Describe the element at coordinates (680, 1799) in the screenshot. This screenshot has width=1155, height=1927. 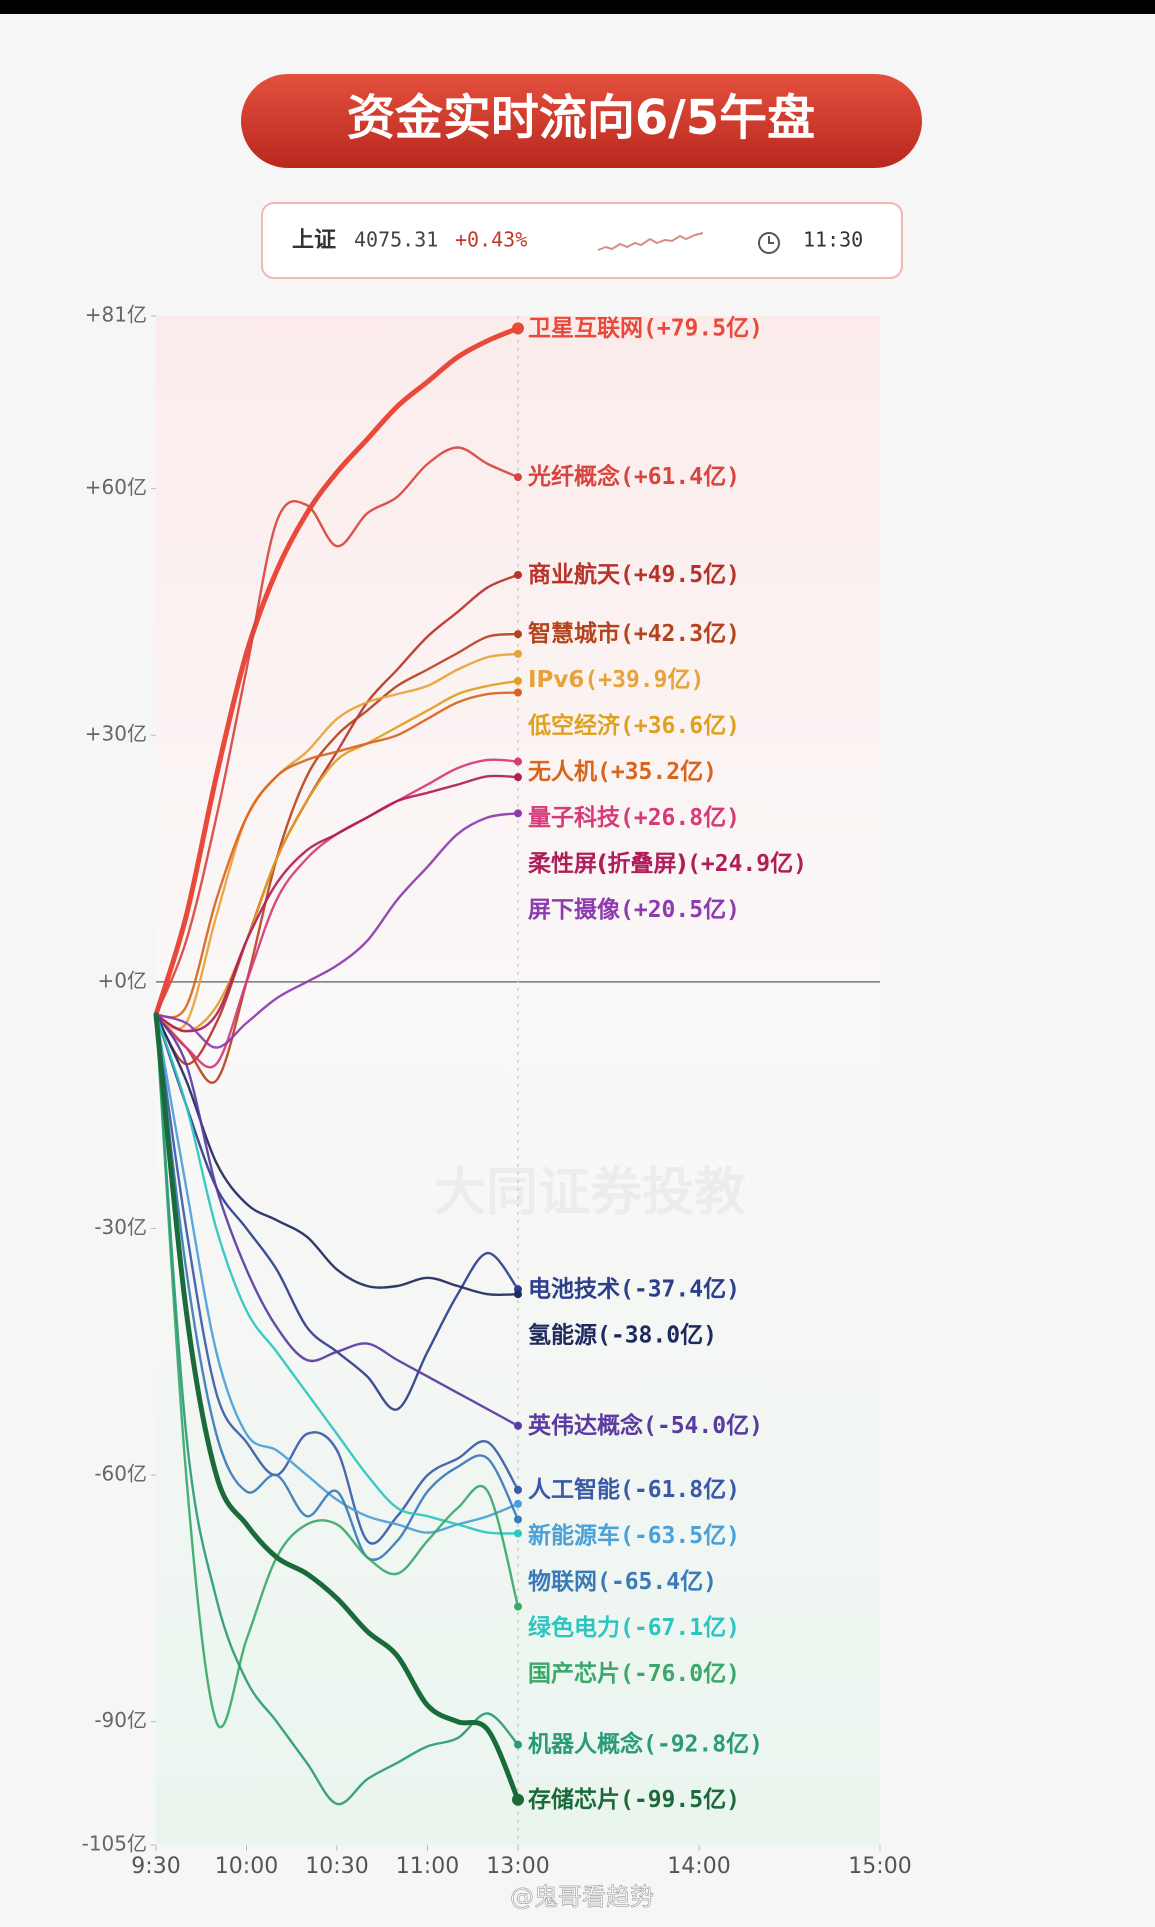
I see `value-label: (-99.5亿)` at that location.